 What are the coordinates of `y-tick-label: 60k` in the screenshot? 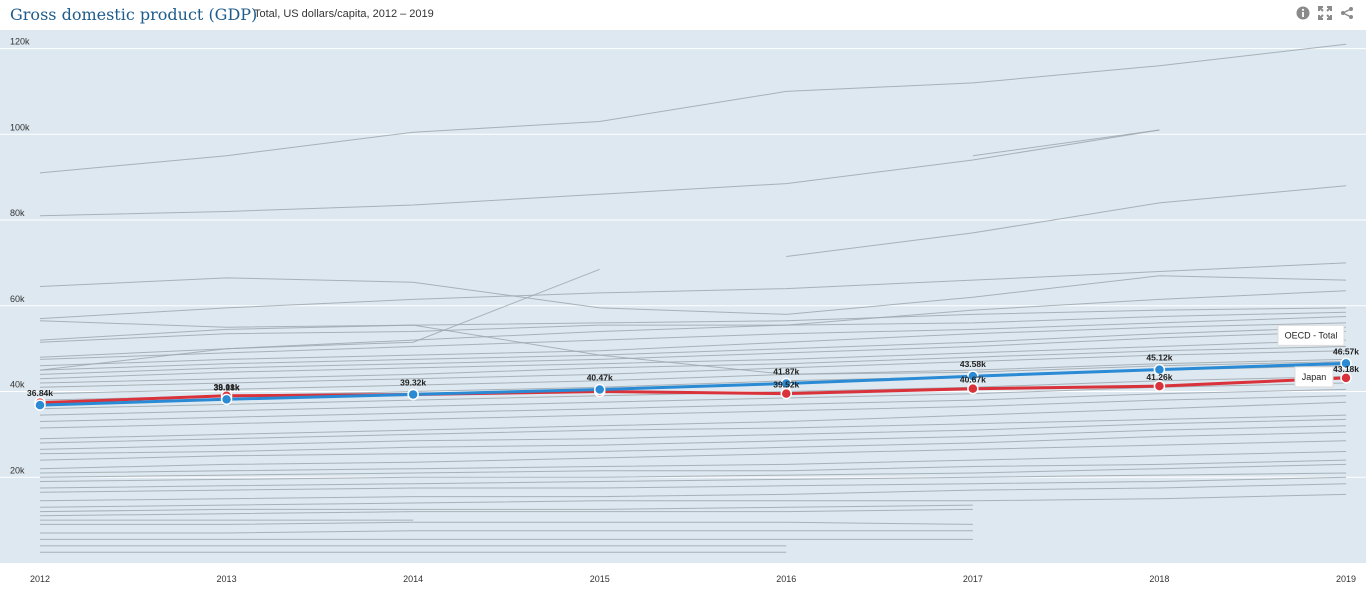 It's located at (17, 299).